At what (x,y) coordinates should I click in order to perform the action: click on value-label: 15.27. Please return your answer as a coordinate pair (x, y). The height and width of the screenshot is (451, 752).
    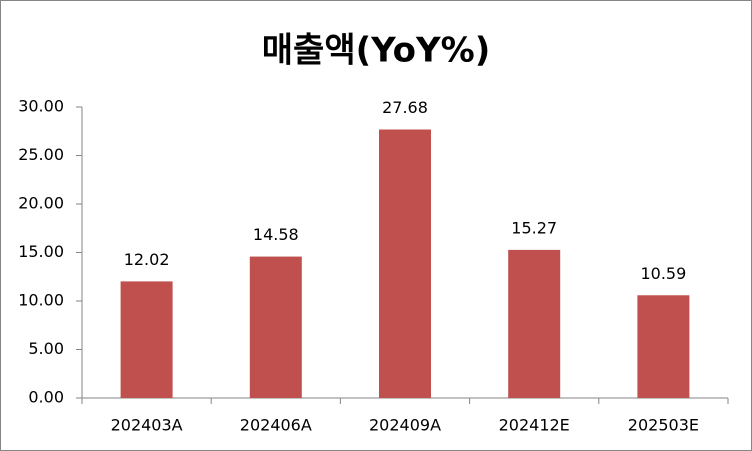
    Looking at the image, I should click on (534, 227).